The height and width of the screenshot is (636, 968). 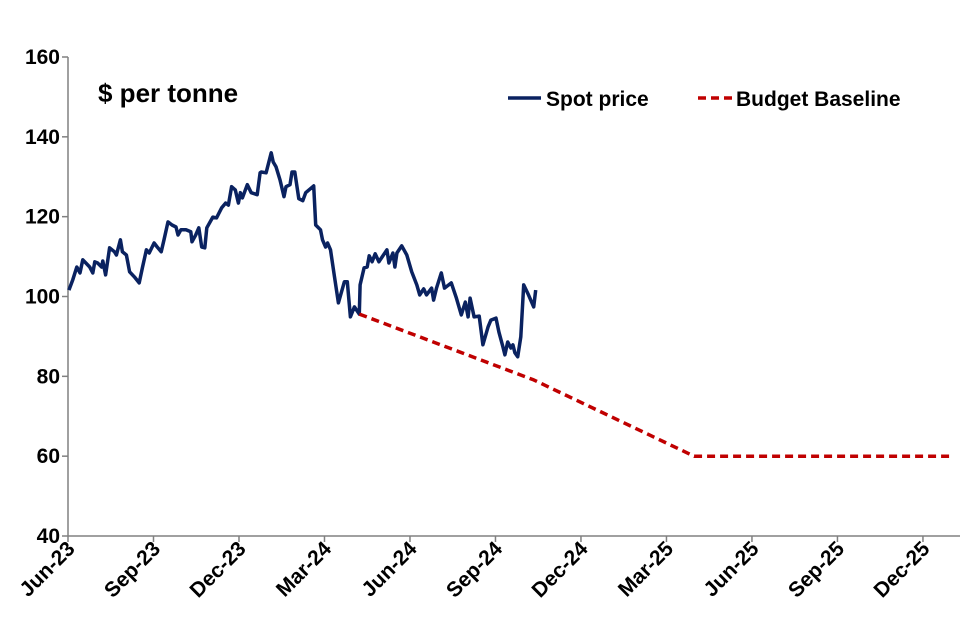 I want to click on y-tick-label: 120, so click(x=42, y=217).